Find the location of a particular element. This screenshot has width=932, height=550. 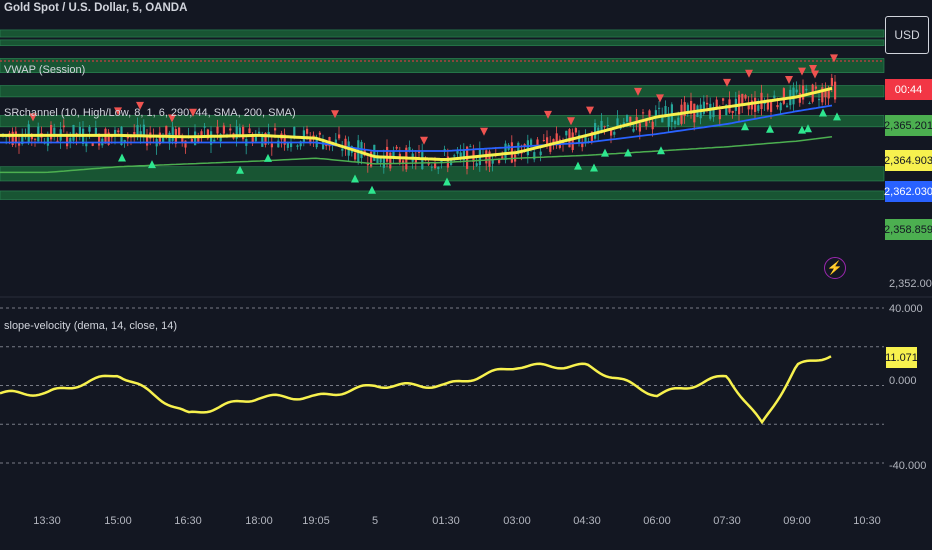

slope-velocity-line is located at coordinates (416, 390).